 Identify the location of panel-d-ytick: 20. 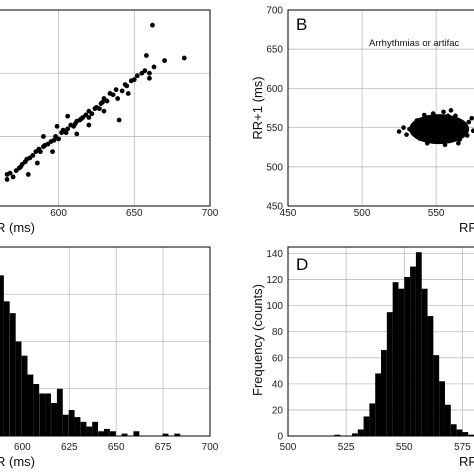
(278, 410).